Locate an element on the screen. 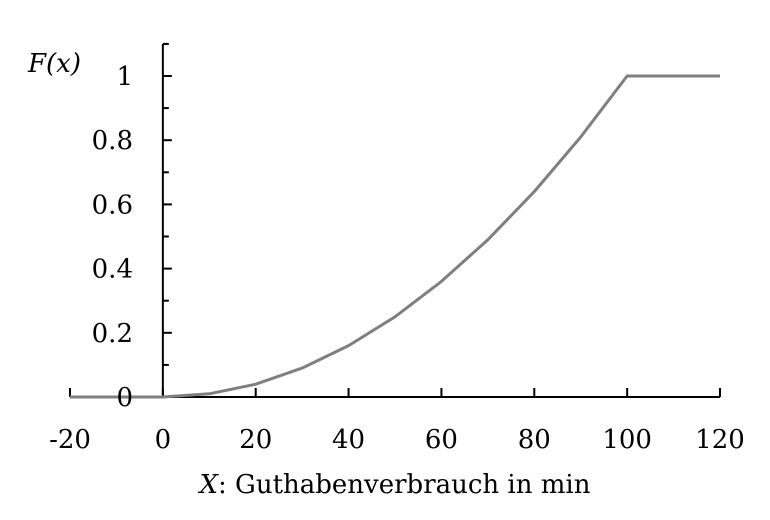 The image size is (770, 520). x-axis-title: X: Guthabenverbrauch in min is located at coordinates (394, 485).